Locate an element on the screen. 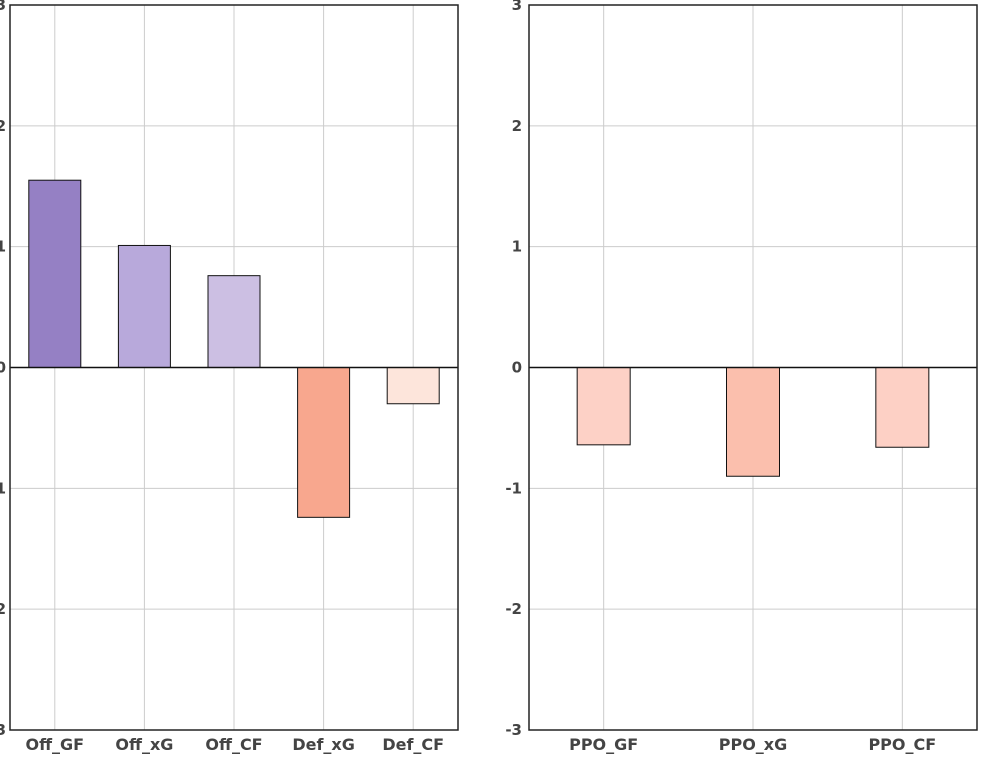 The image size is (1000, 758). bar-def-xg is located at coordinates (324, 442).